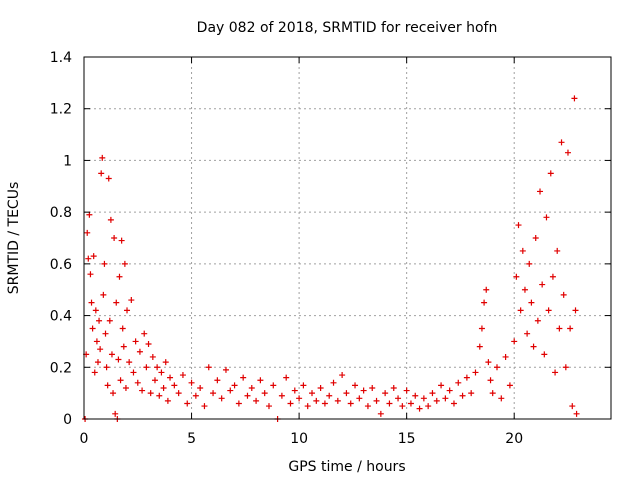 The height and width of the screenshot is (480, 640). Describe the element at coordinates (346, 467) in the screenshot. I see `x-axis-label: GPS time / hours` at that location.